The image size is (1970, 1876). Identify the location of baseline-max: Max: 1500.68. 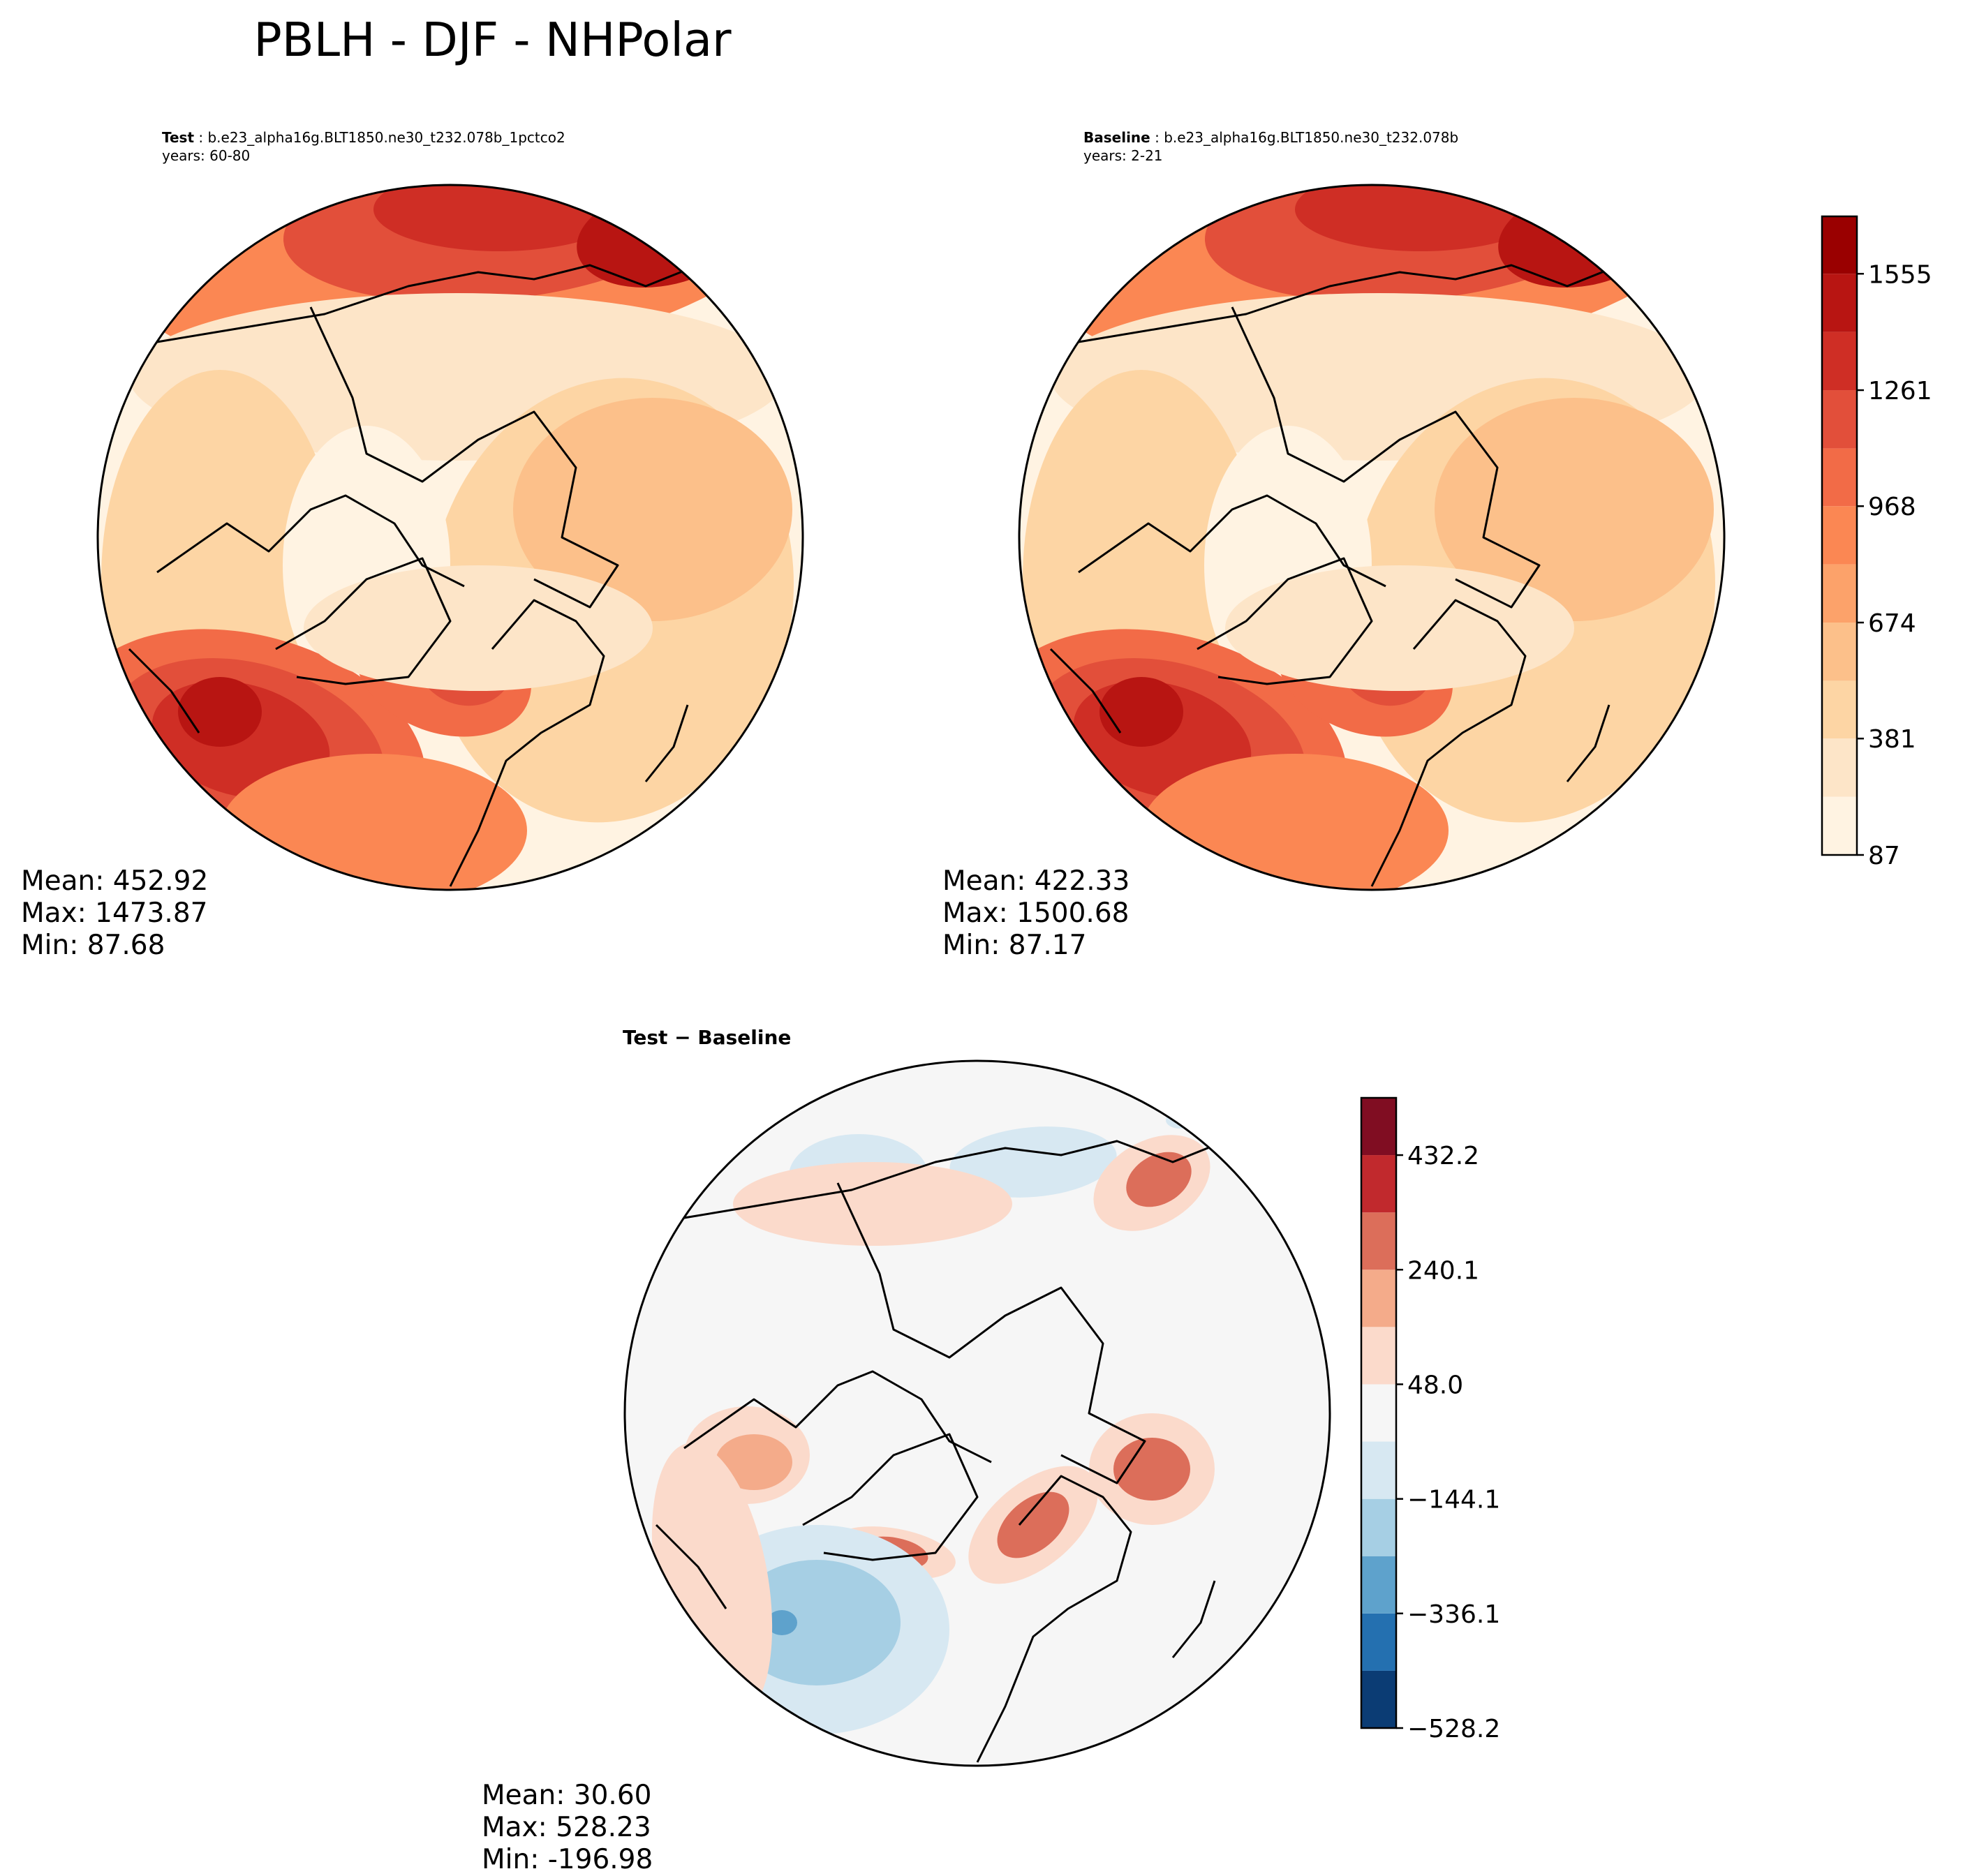
(1036, 913).